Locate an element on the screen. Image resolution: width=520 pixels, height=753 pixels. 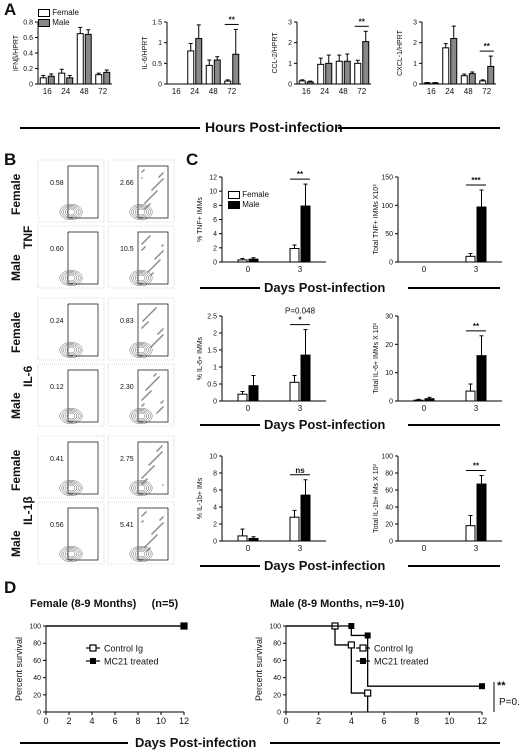
panel-a-shared-axis is located at coordinates (260, 128).